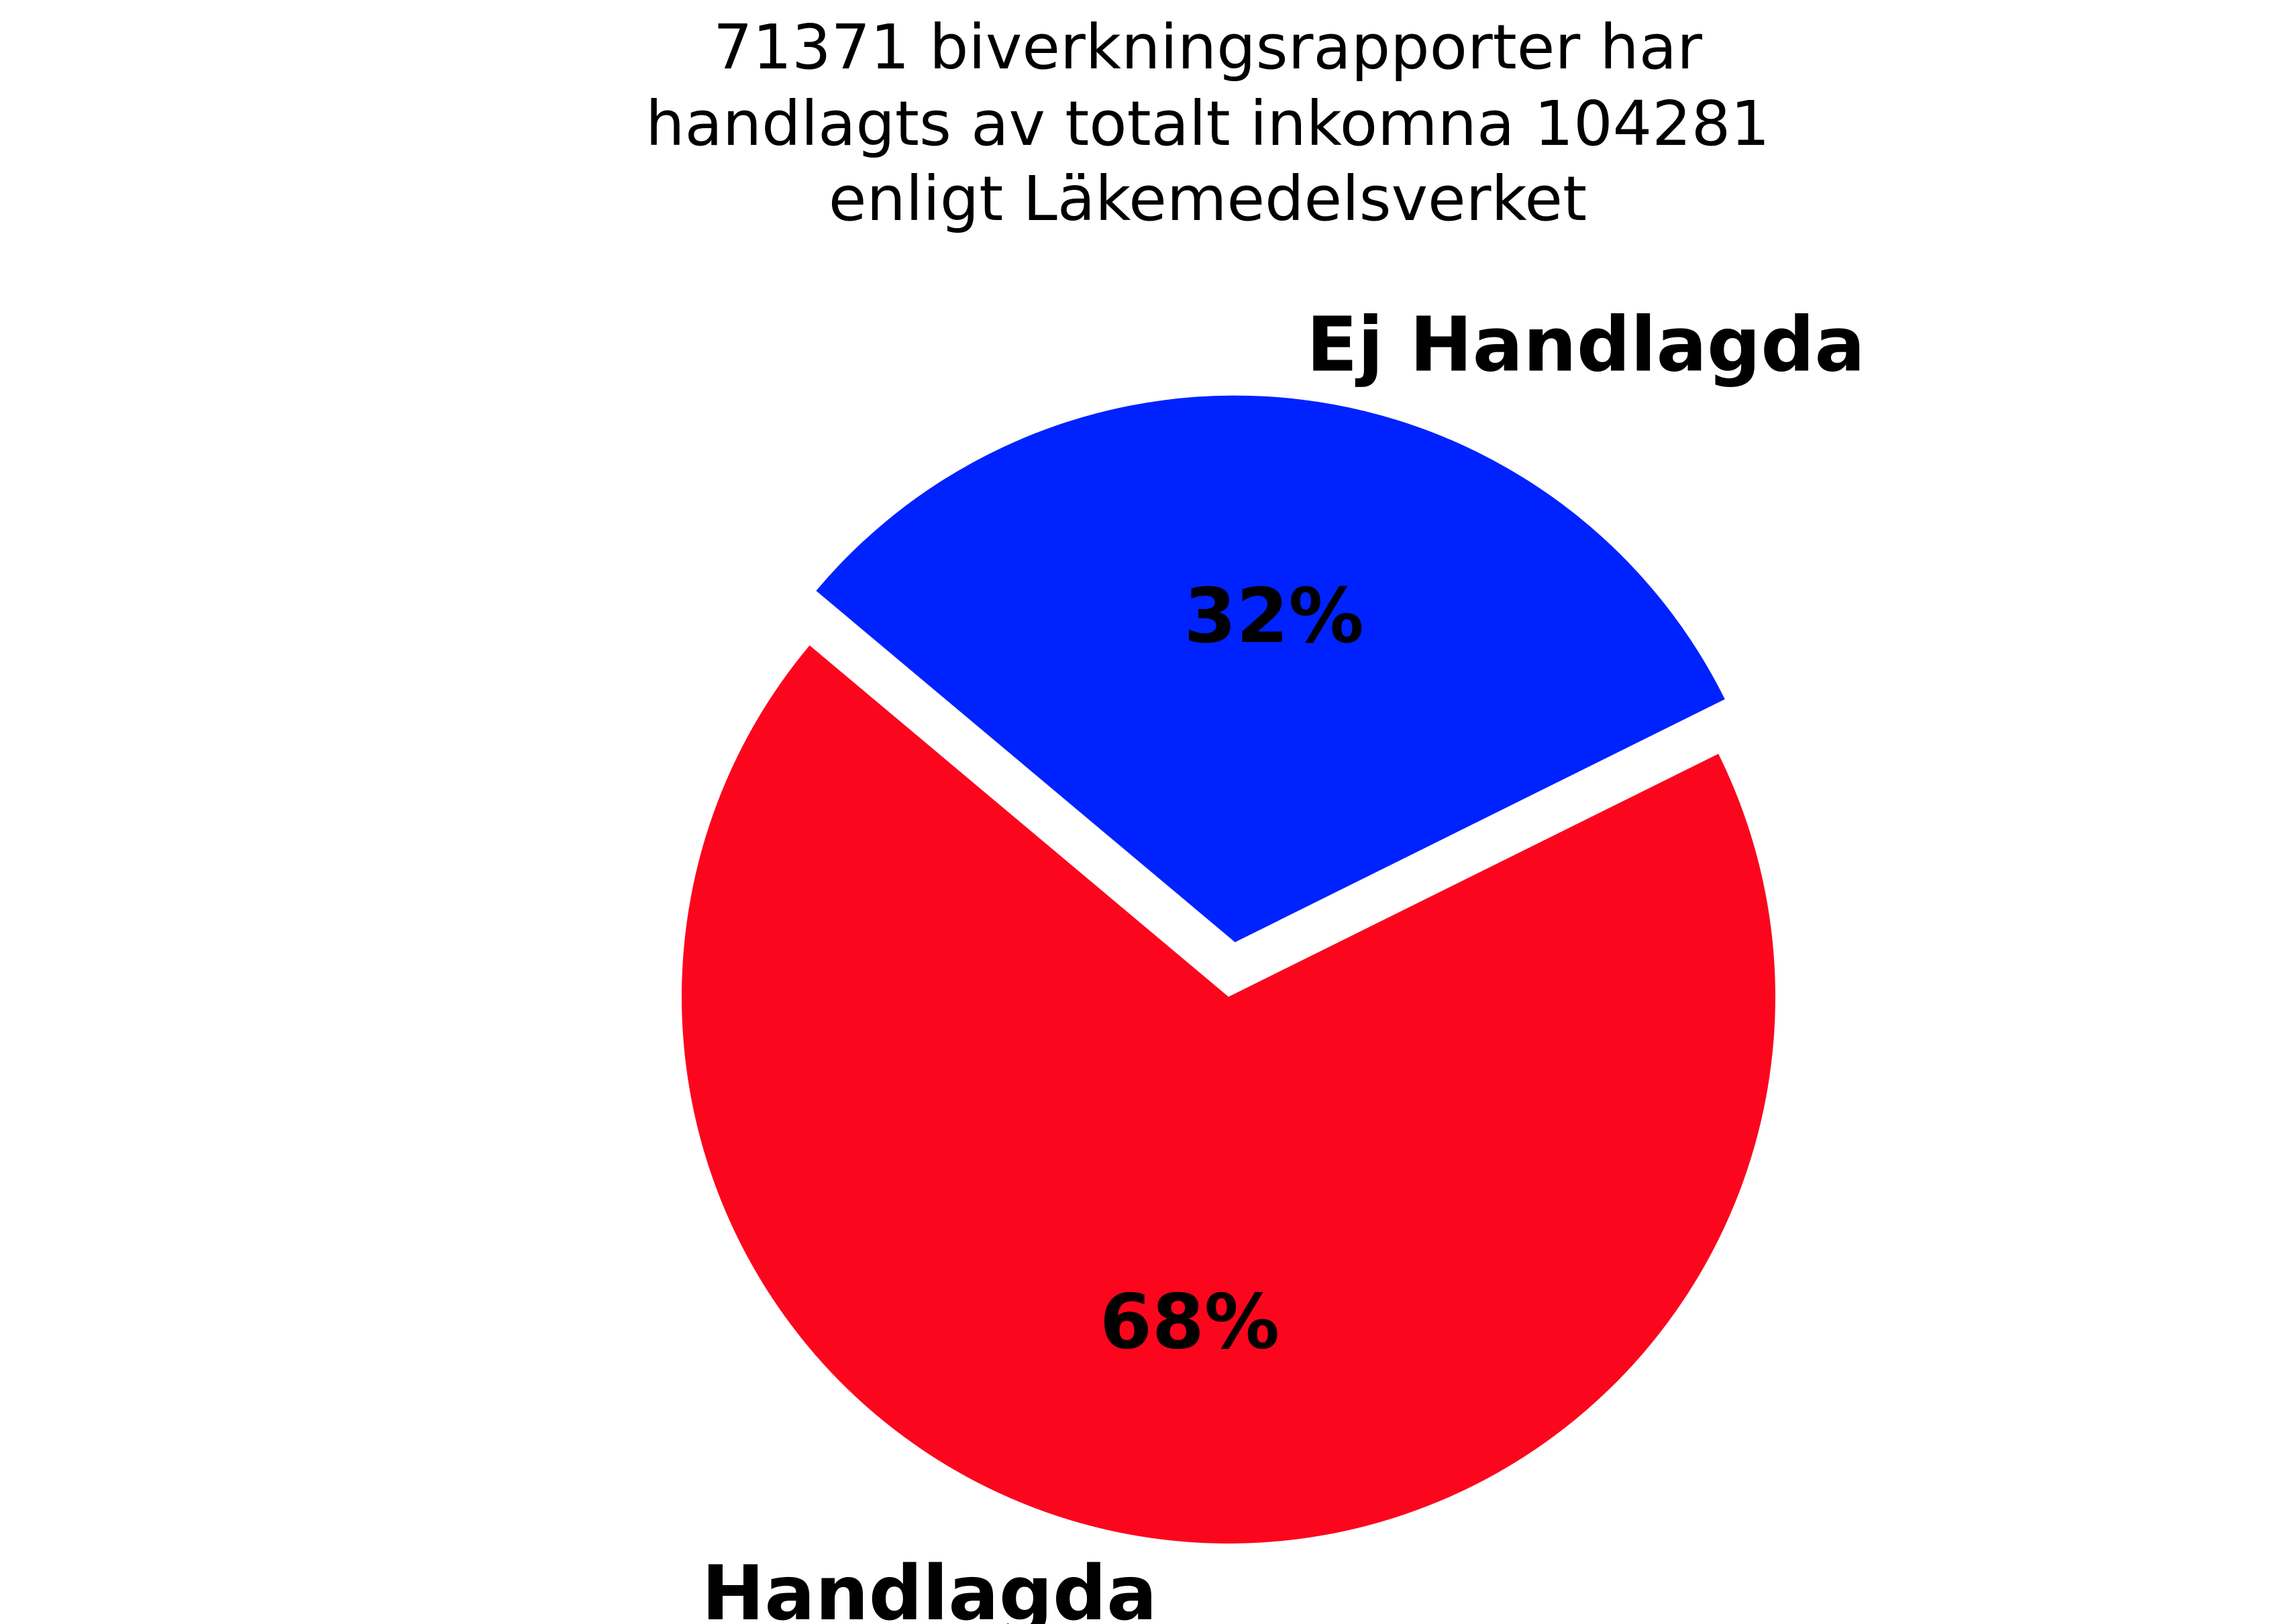  Describe the element at coordinates (1274, 616) in the screenshot. I see `slice-percent-ej-handlagda: 32%` at that location.